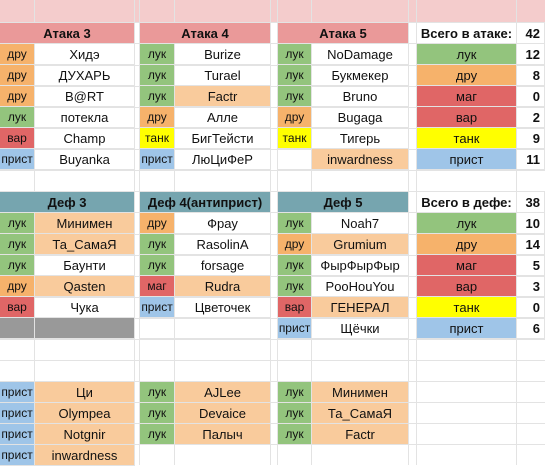 Image resolution: width=545 pixels, height=466 pixels. Describe the element at coordinates (531, 138) in the screenshot. I see `summary-count-cell: 9` at that location.